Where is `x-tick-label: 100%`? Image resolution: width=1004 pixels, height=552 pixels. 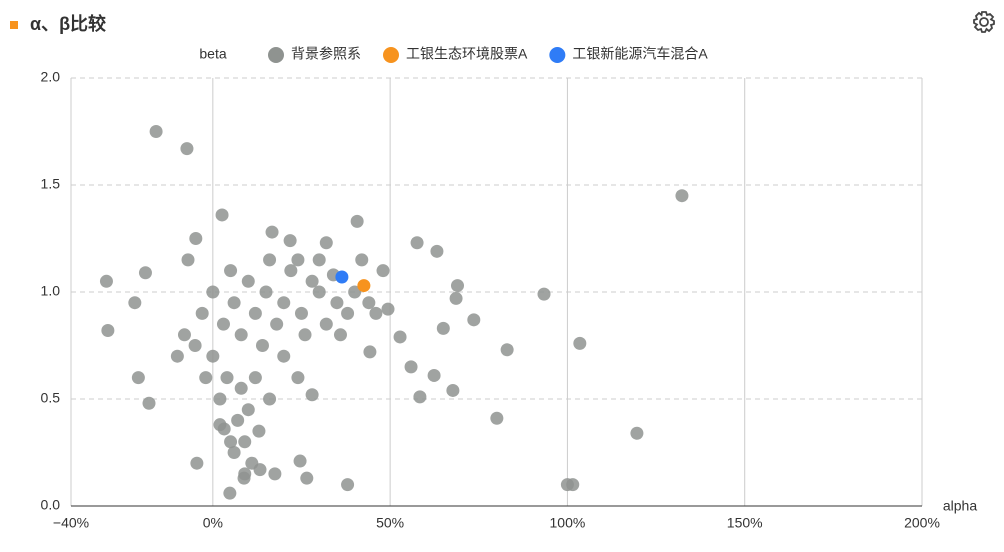
x-tick-label: 100% is located at coordinates (568, 523).